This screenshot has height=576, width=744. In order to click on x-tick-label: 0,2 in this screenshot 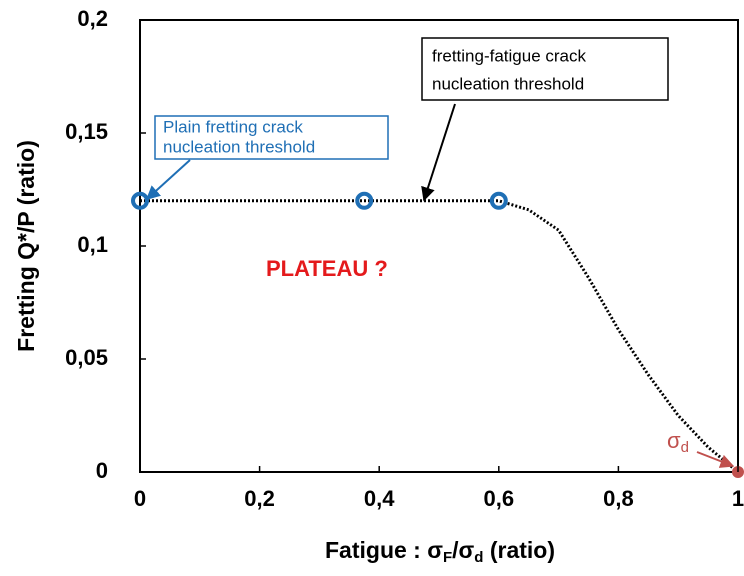, I will do `click(259, 498)`.